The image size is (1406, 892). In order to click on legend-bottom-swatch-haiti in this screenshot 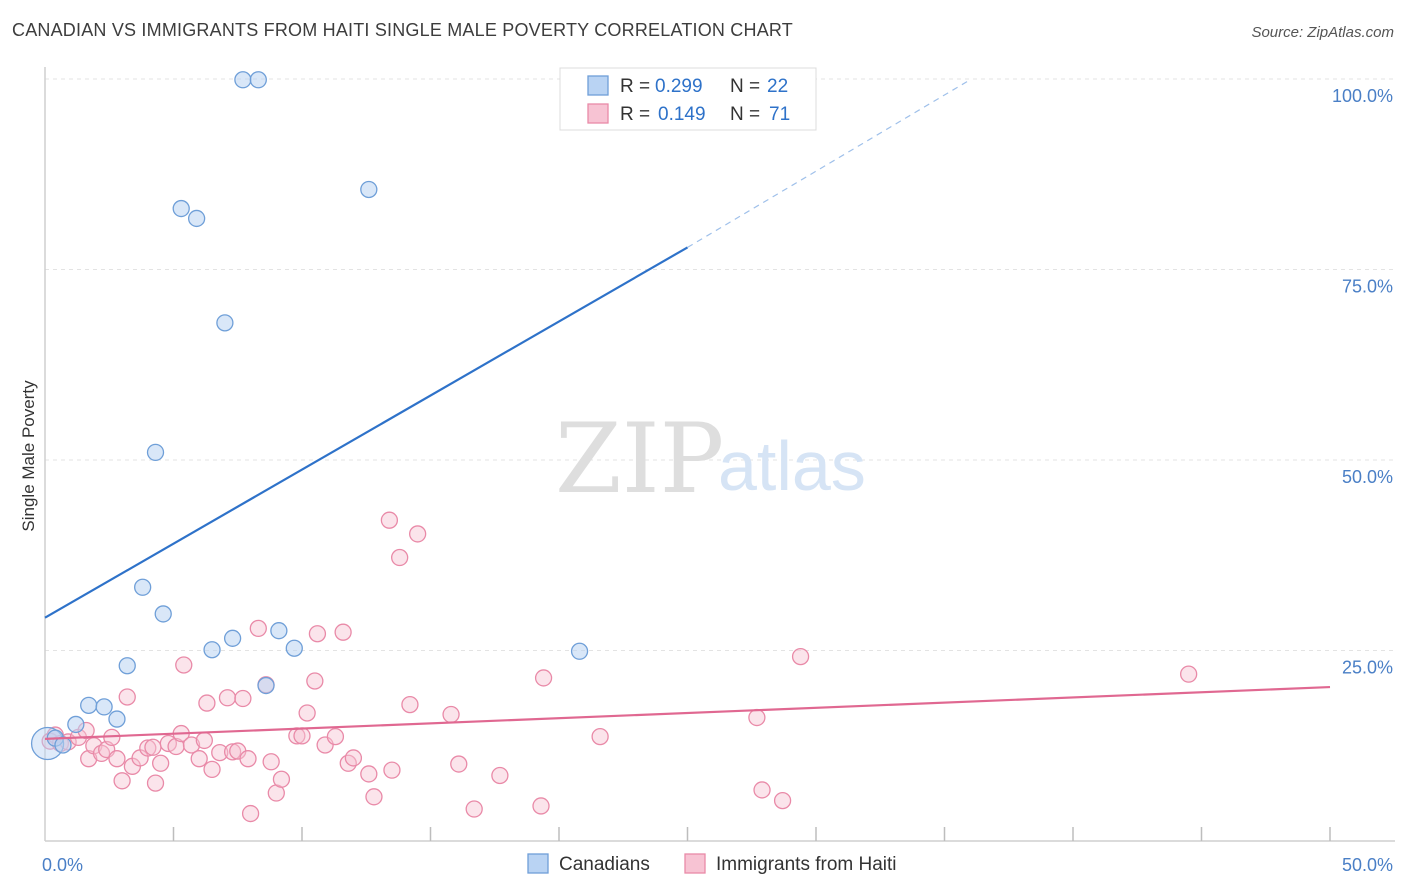, I will do `click(695, 863)`.